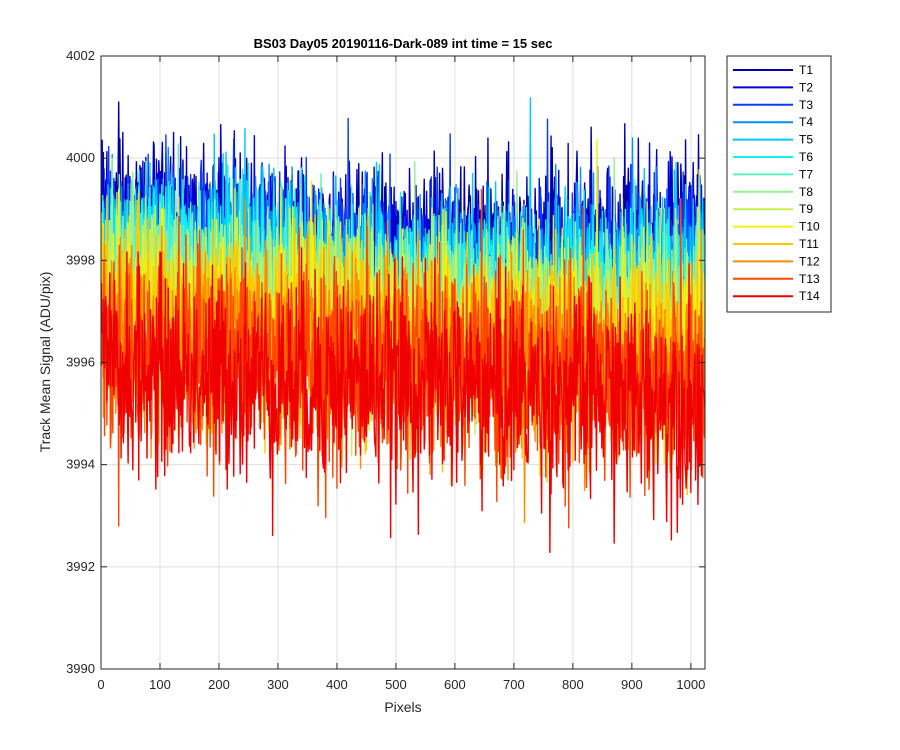  Describe the element at coordinates (80, 566) in the screenshot. I see `y-tick-label: 3992` at that location.